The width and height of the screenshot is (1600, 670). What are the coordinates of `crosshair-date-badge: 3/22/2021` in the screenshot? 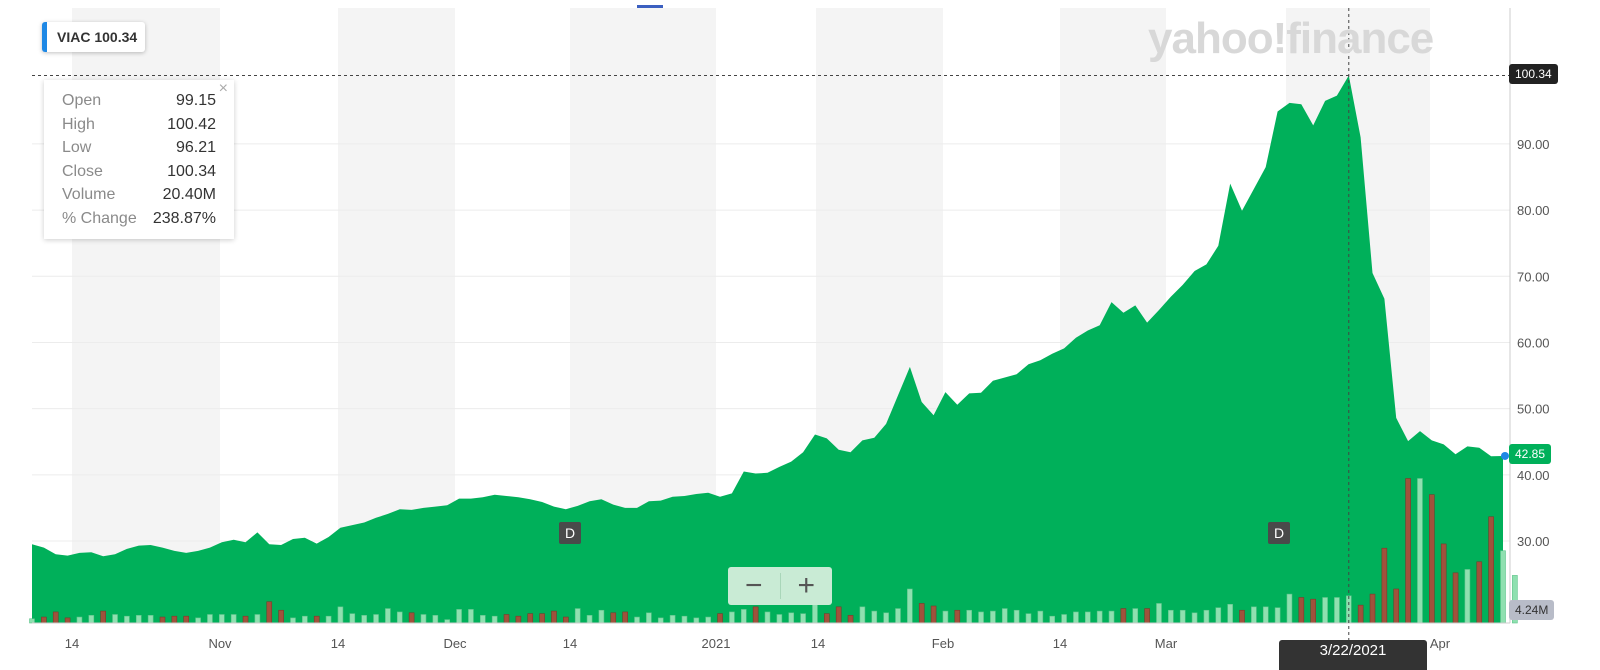 It's located at (1353, 655).